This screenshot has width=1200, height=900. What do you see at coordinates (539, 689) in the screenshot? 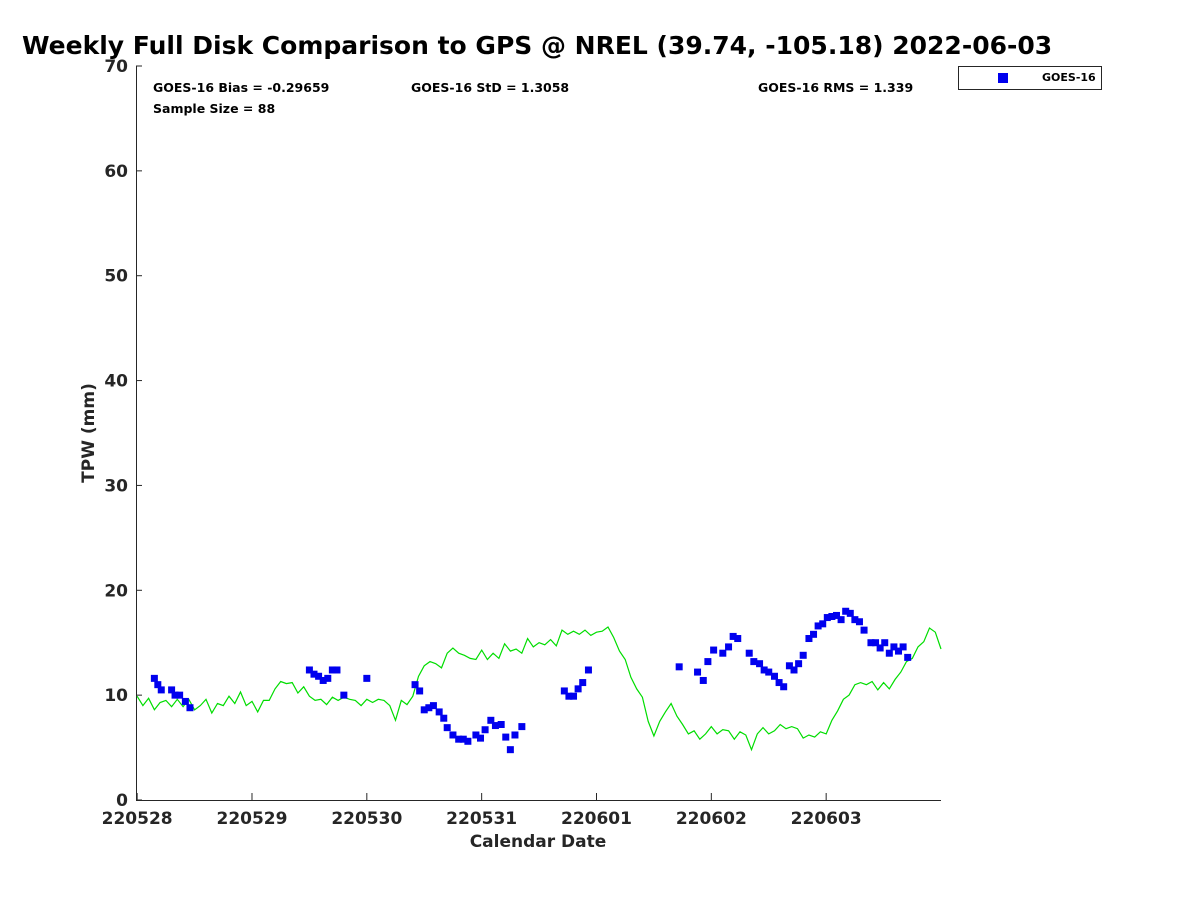
I see `gps-series-line` at bounding box center [539, 689].